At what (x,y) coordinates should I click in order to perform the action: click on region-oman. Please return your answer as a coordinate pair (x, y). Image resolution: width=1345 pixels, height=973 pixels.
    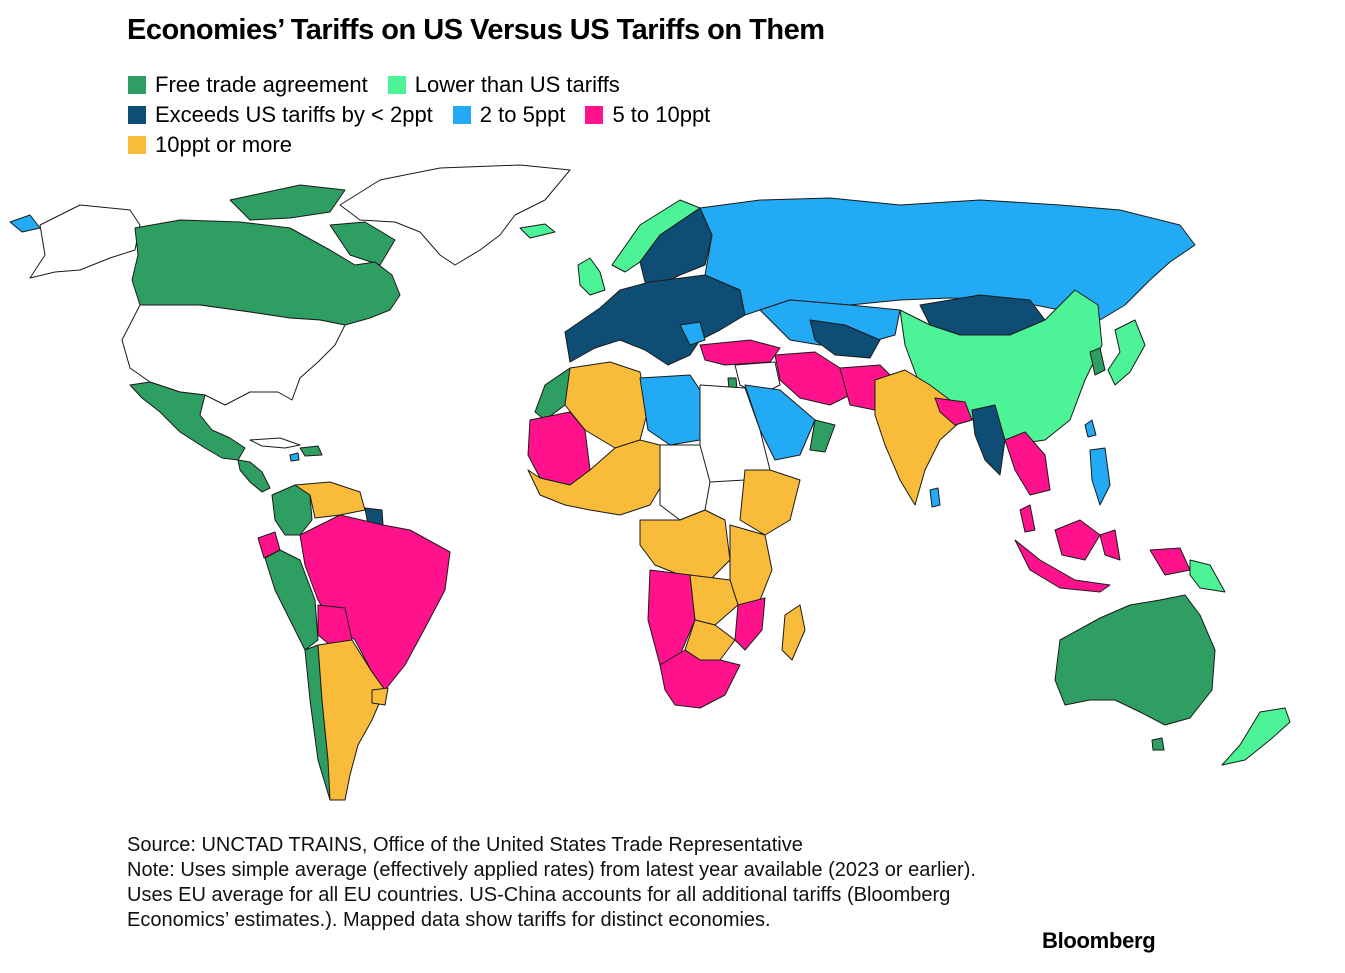
    Looking at the image, I should click on (822, 436).